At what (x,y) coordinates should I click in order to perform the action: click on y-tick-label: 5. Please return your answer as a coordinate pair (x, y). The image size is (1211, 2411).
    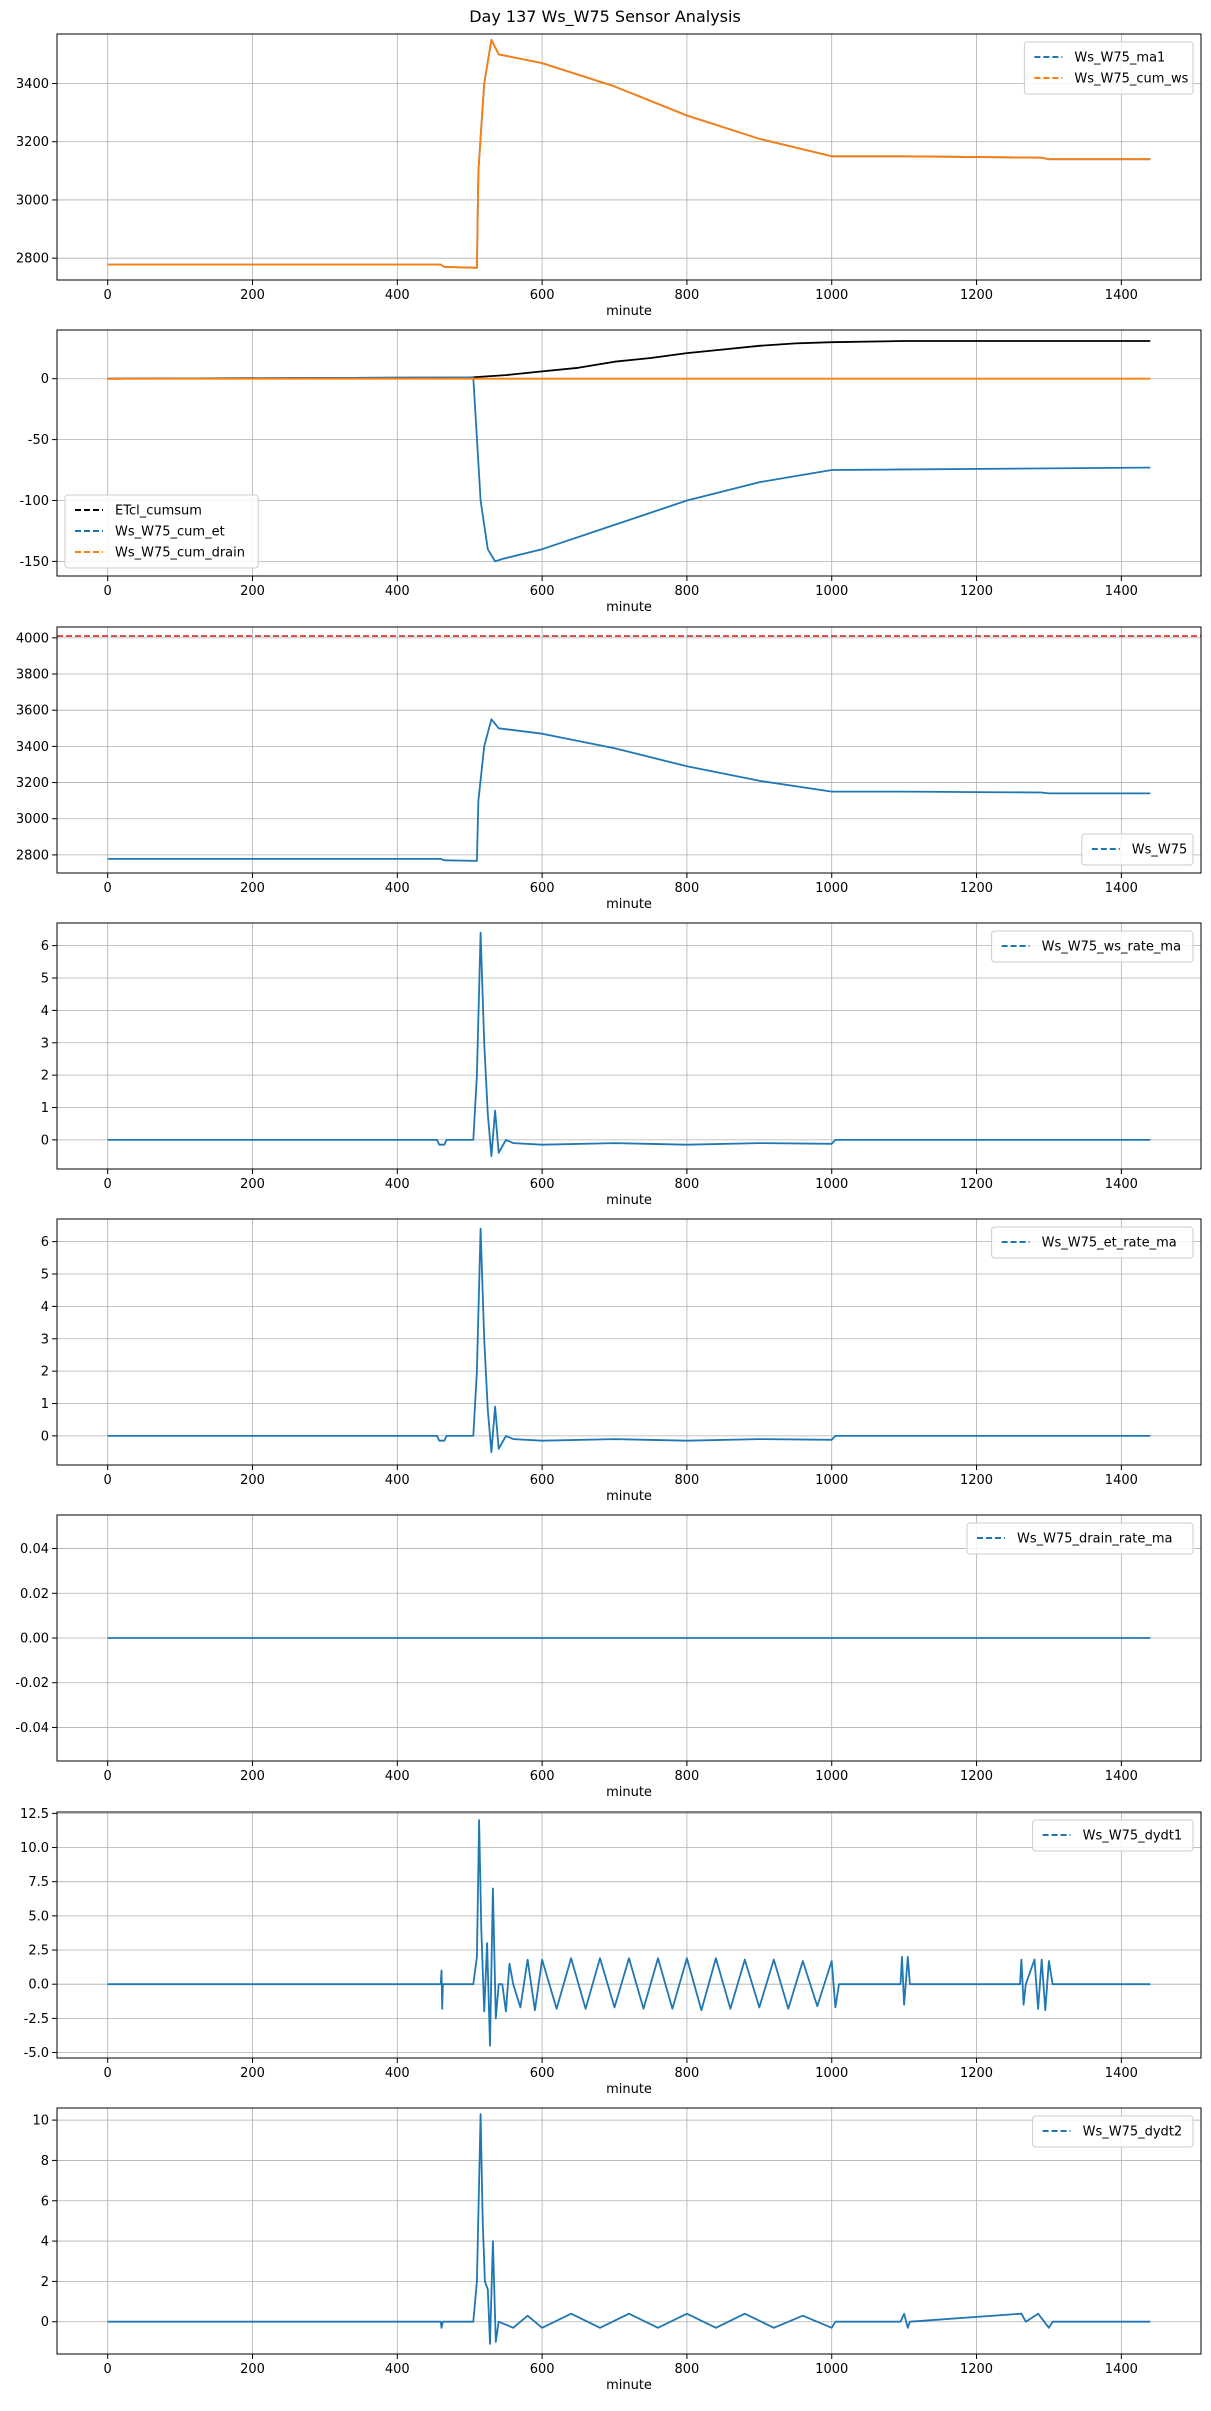
    Looking at the image, I should click on (45, 1275).